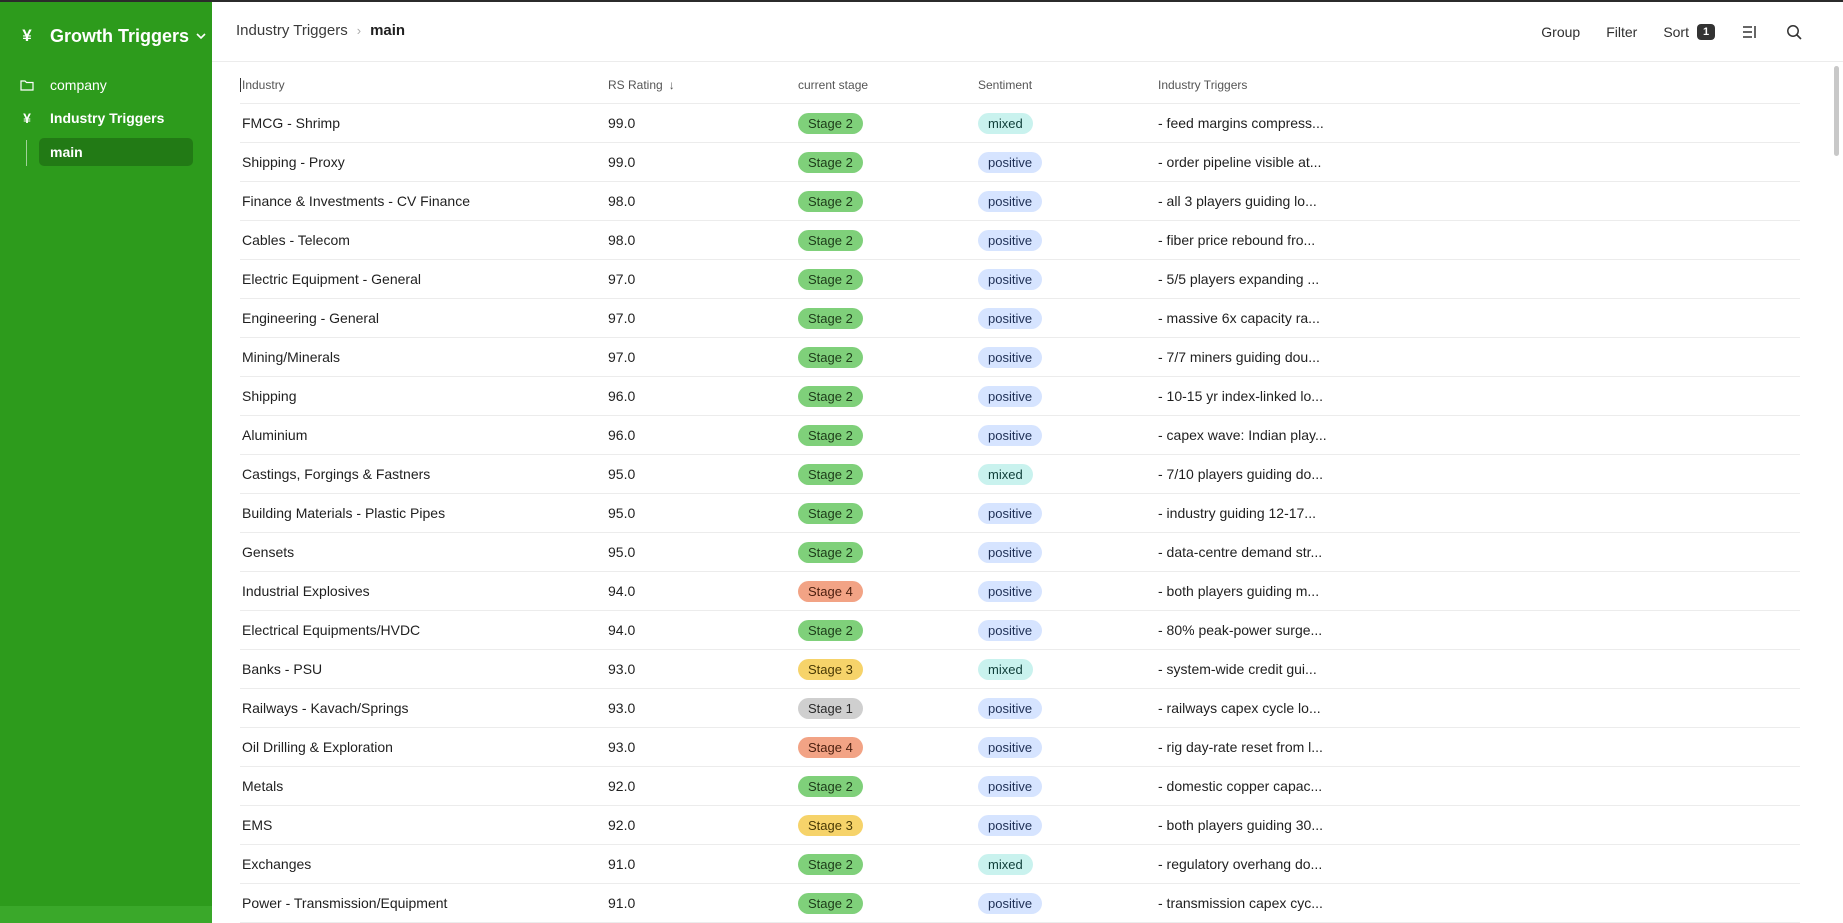 The width and height of the screenshot is (1843, 923). What do you see at coordinates (356, 201) in the screenshot?
I see `cell-industry: Finance & Investments - CV Finance` at bounding box center [356, 201].